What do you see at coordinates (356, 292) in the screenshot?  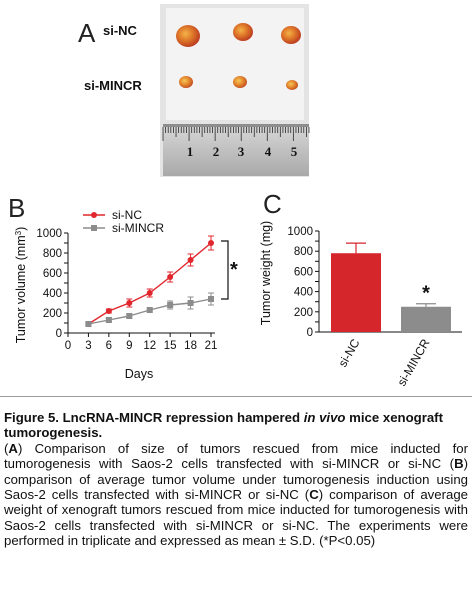 I see `bar-si-nc` at bounding box center [356, 292].